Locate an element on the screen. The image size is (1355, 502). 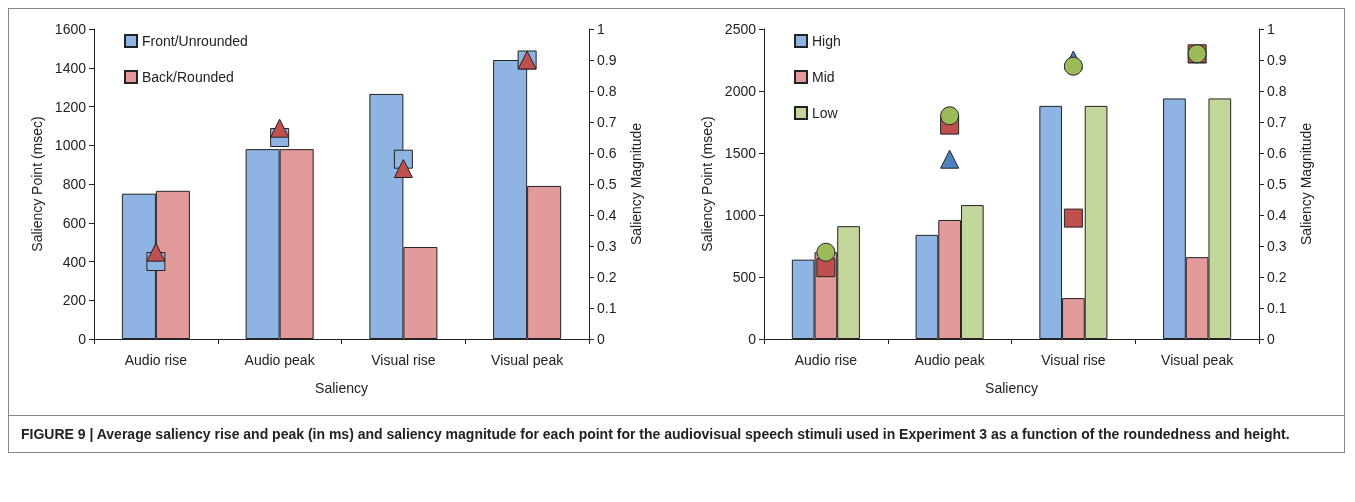
legend-label: High is located at coordinates (826, 41).